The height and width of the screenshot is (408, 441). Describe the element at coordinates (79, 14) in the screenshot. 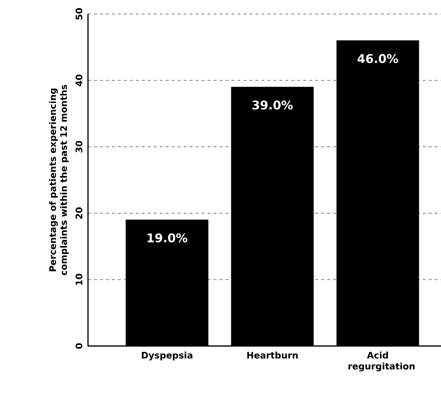

I see `y-tick-label: 50` at that location.